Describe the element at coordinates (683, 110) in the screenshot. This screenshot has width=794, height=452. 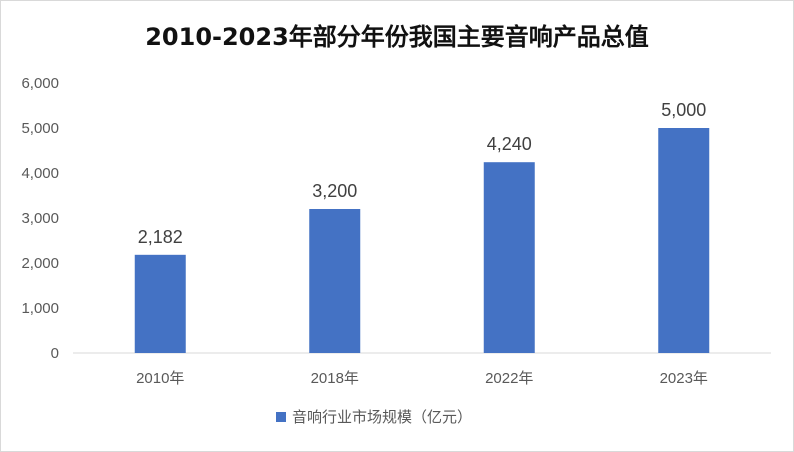
I see `data-label: 5,000` at that location.